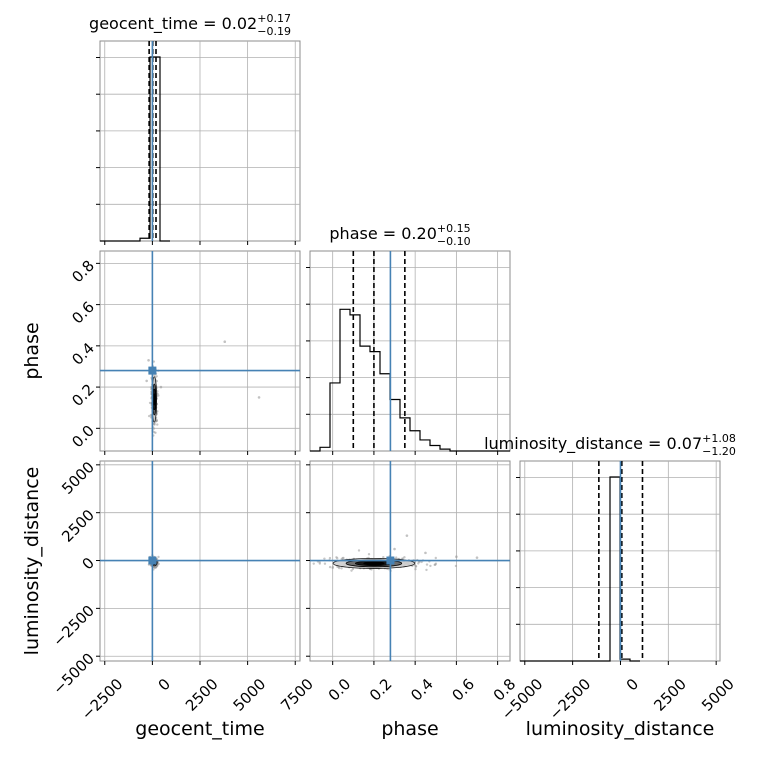  I want to click on histogram-step-geocent_time, so click(135, 149).